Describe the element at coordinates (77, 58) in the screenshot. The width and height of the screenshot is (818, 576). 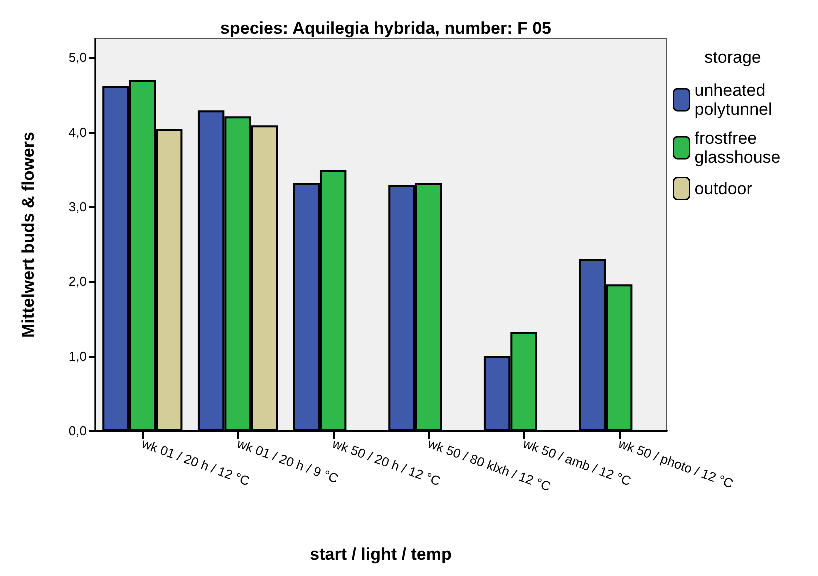
I see `y-tick-label: 5,0` at that location.